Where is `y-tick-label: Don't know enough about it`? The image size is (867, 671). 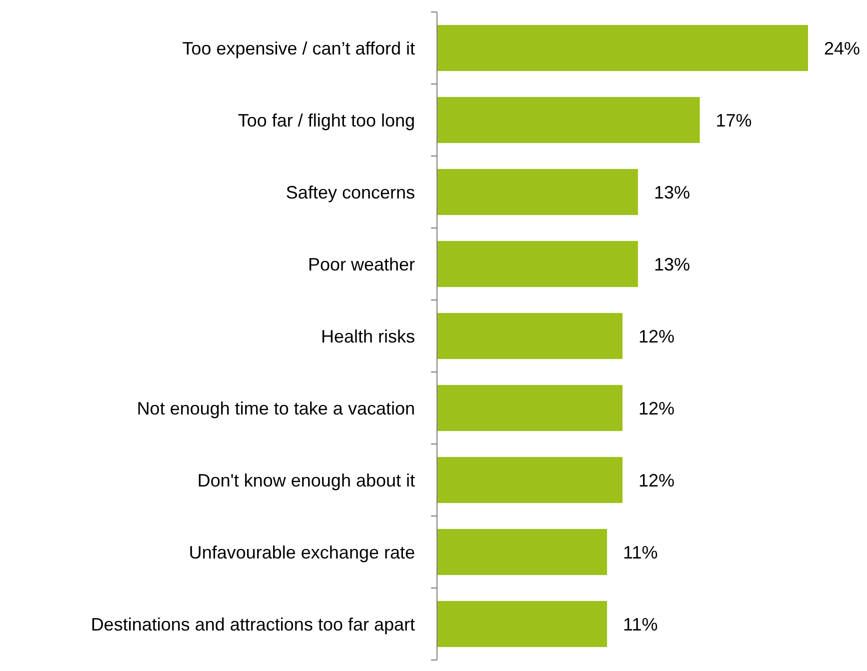
y-tick-label: Don't know enough about it is located at coordinates (306, 480).